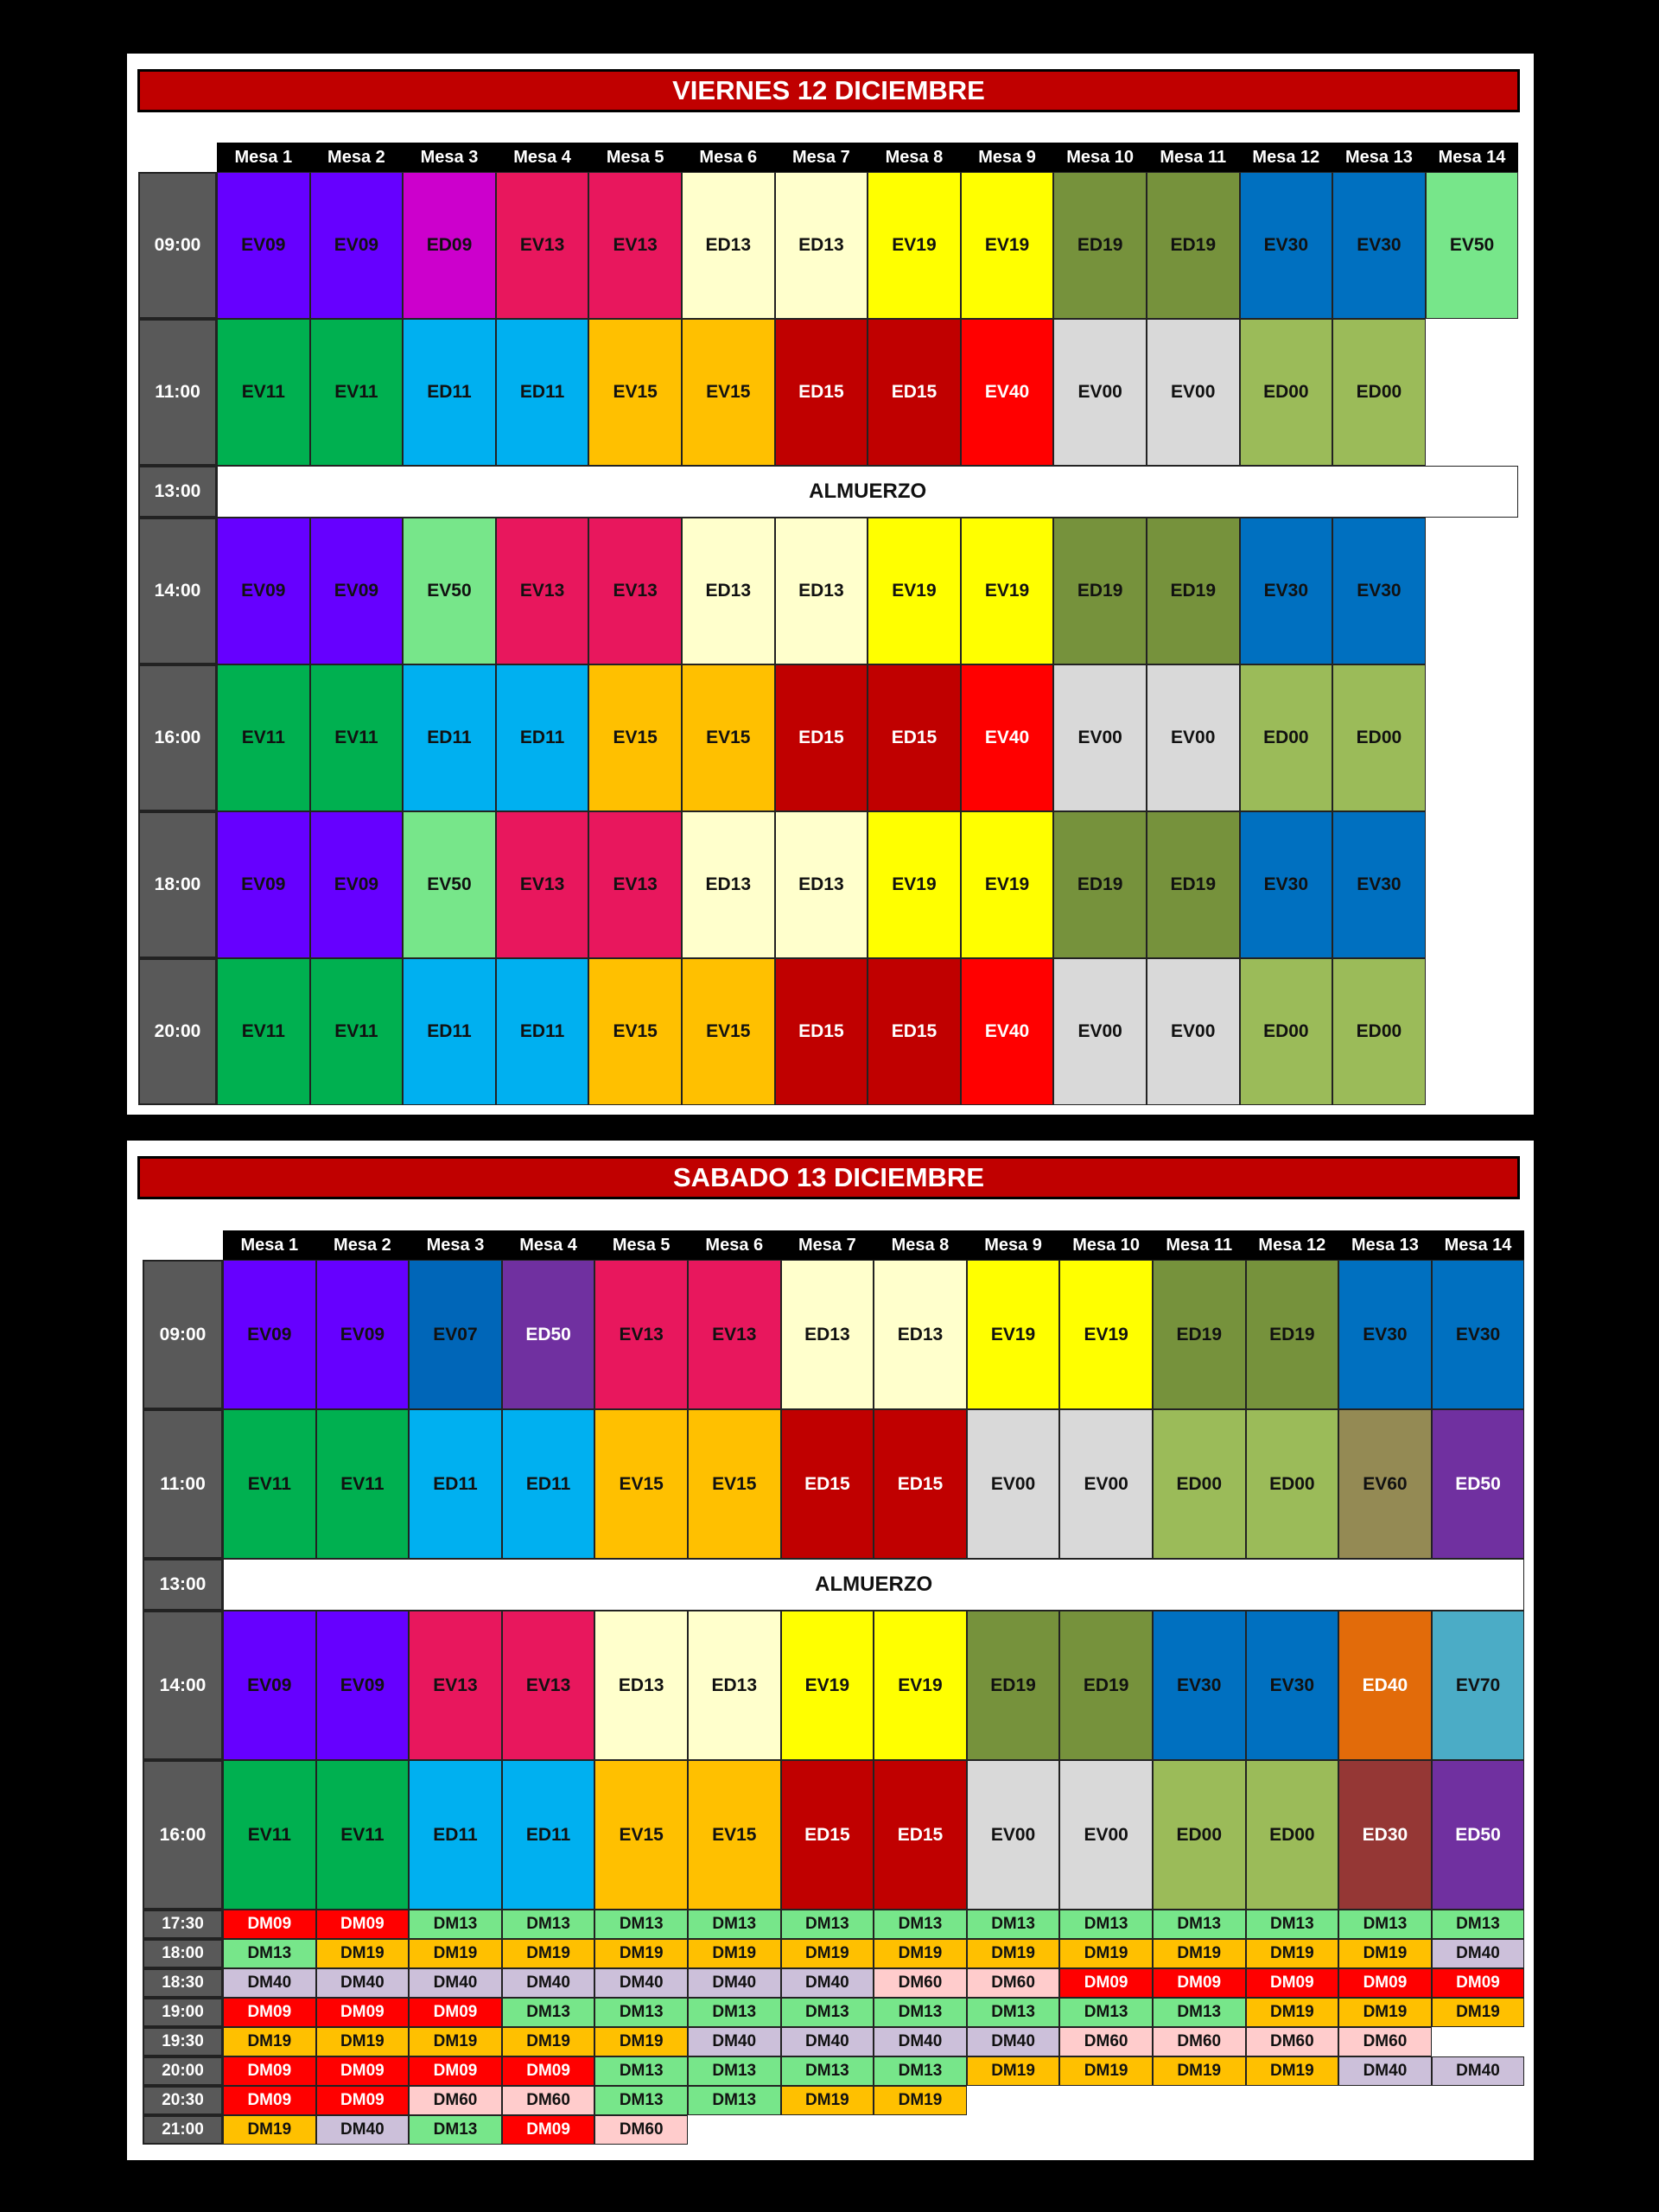 This screenshot has width=1659, height=2212. Describe the element at coordinates (1472, 245) in the screenshot. I see `schedule-cell: EV50` at that location.